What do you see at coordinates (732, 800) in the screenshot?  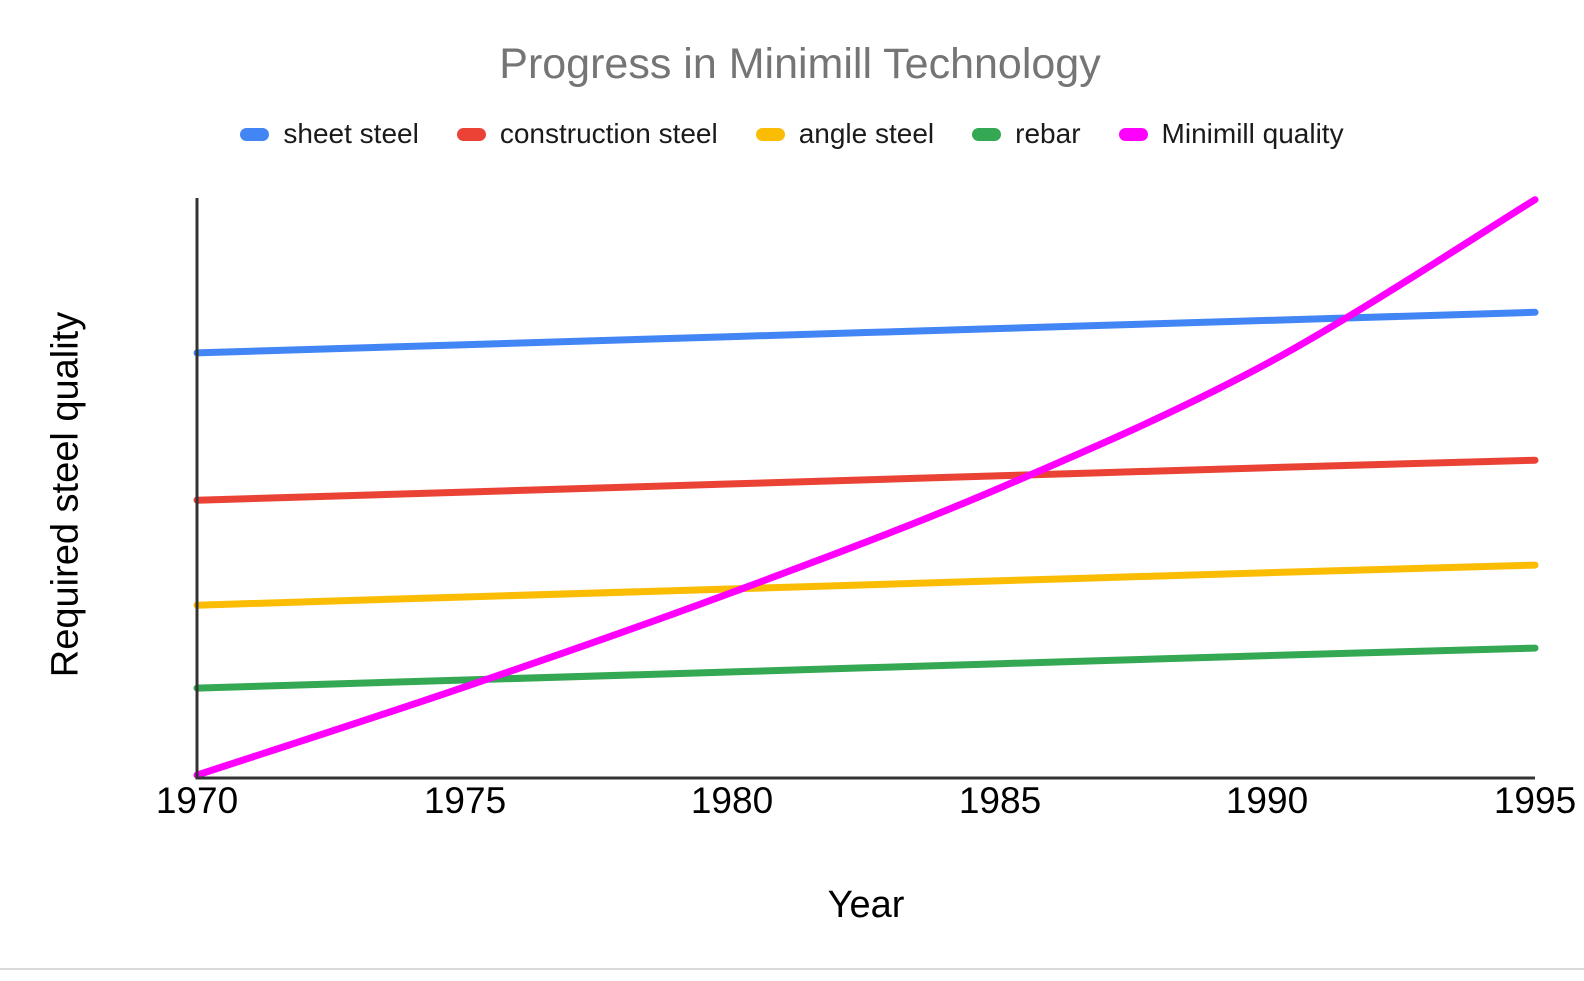 I see `x-tick-label: 1980` at bounding box center [732, 800].